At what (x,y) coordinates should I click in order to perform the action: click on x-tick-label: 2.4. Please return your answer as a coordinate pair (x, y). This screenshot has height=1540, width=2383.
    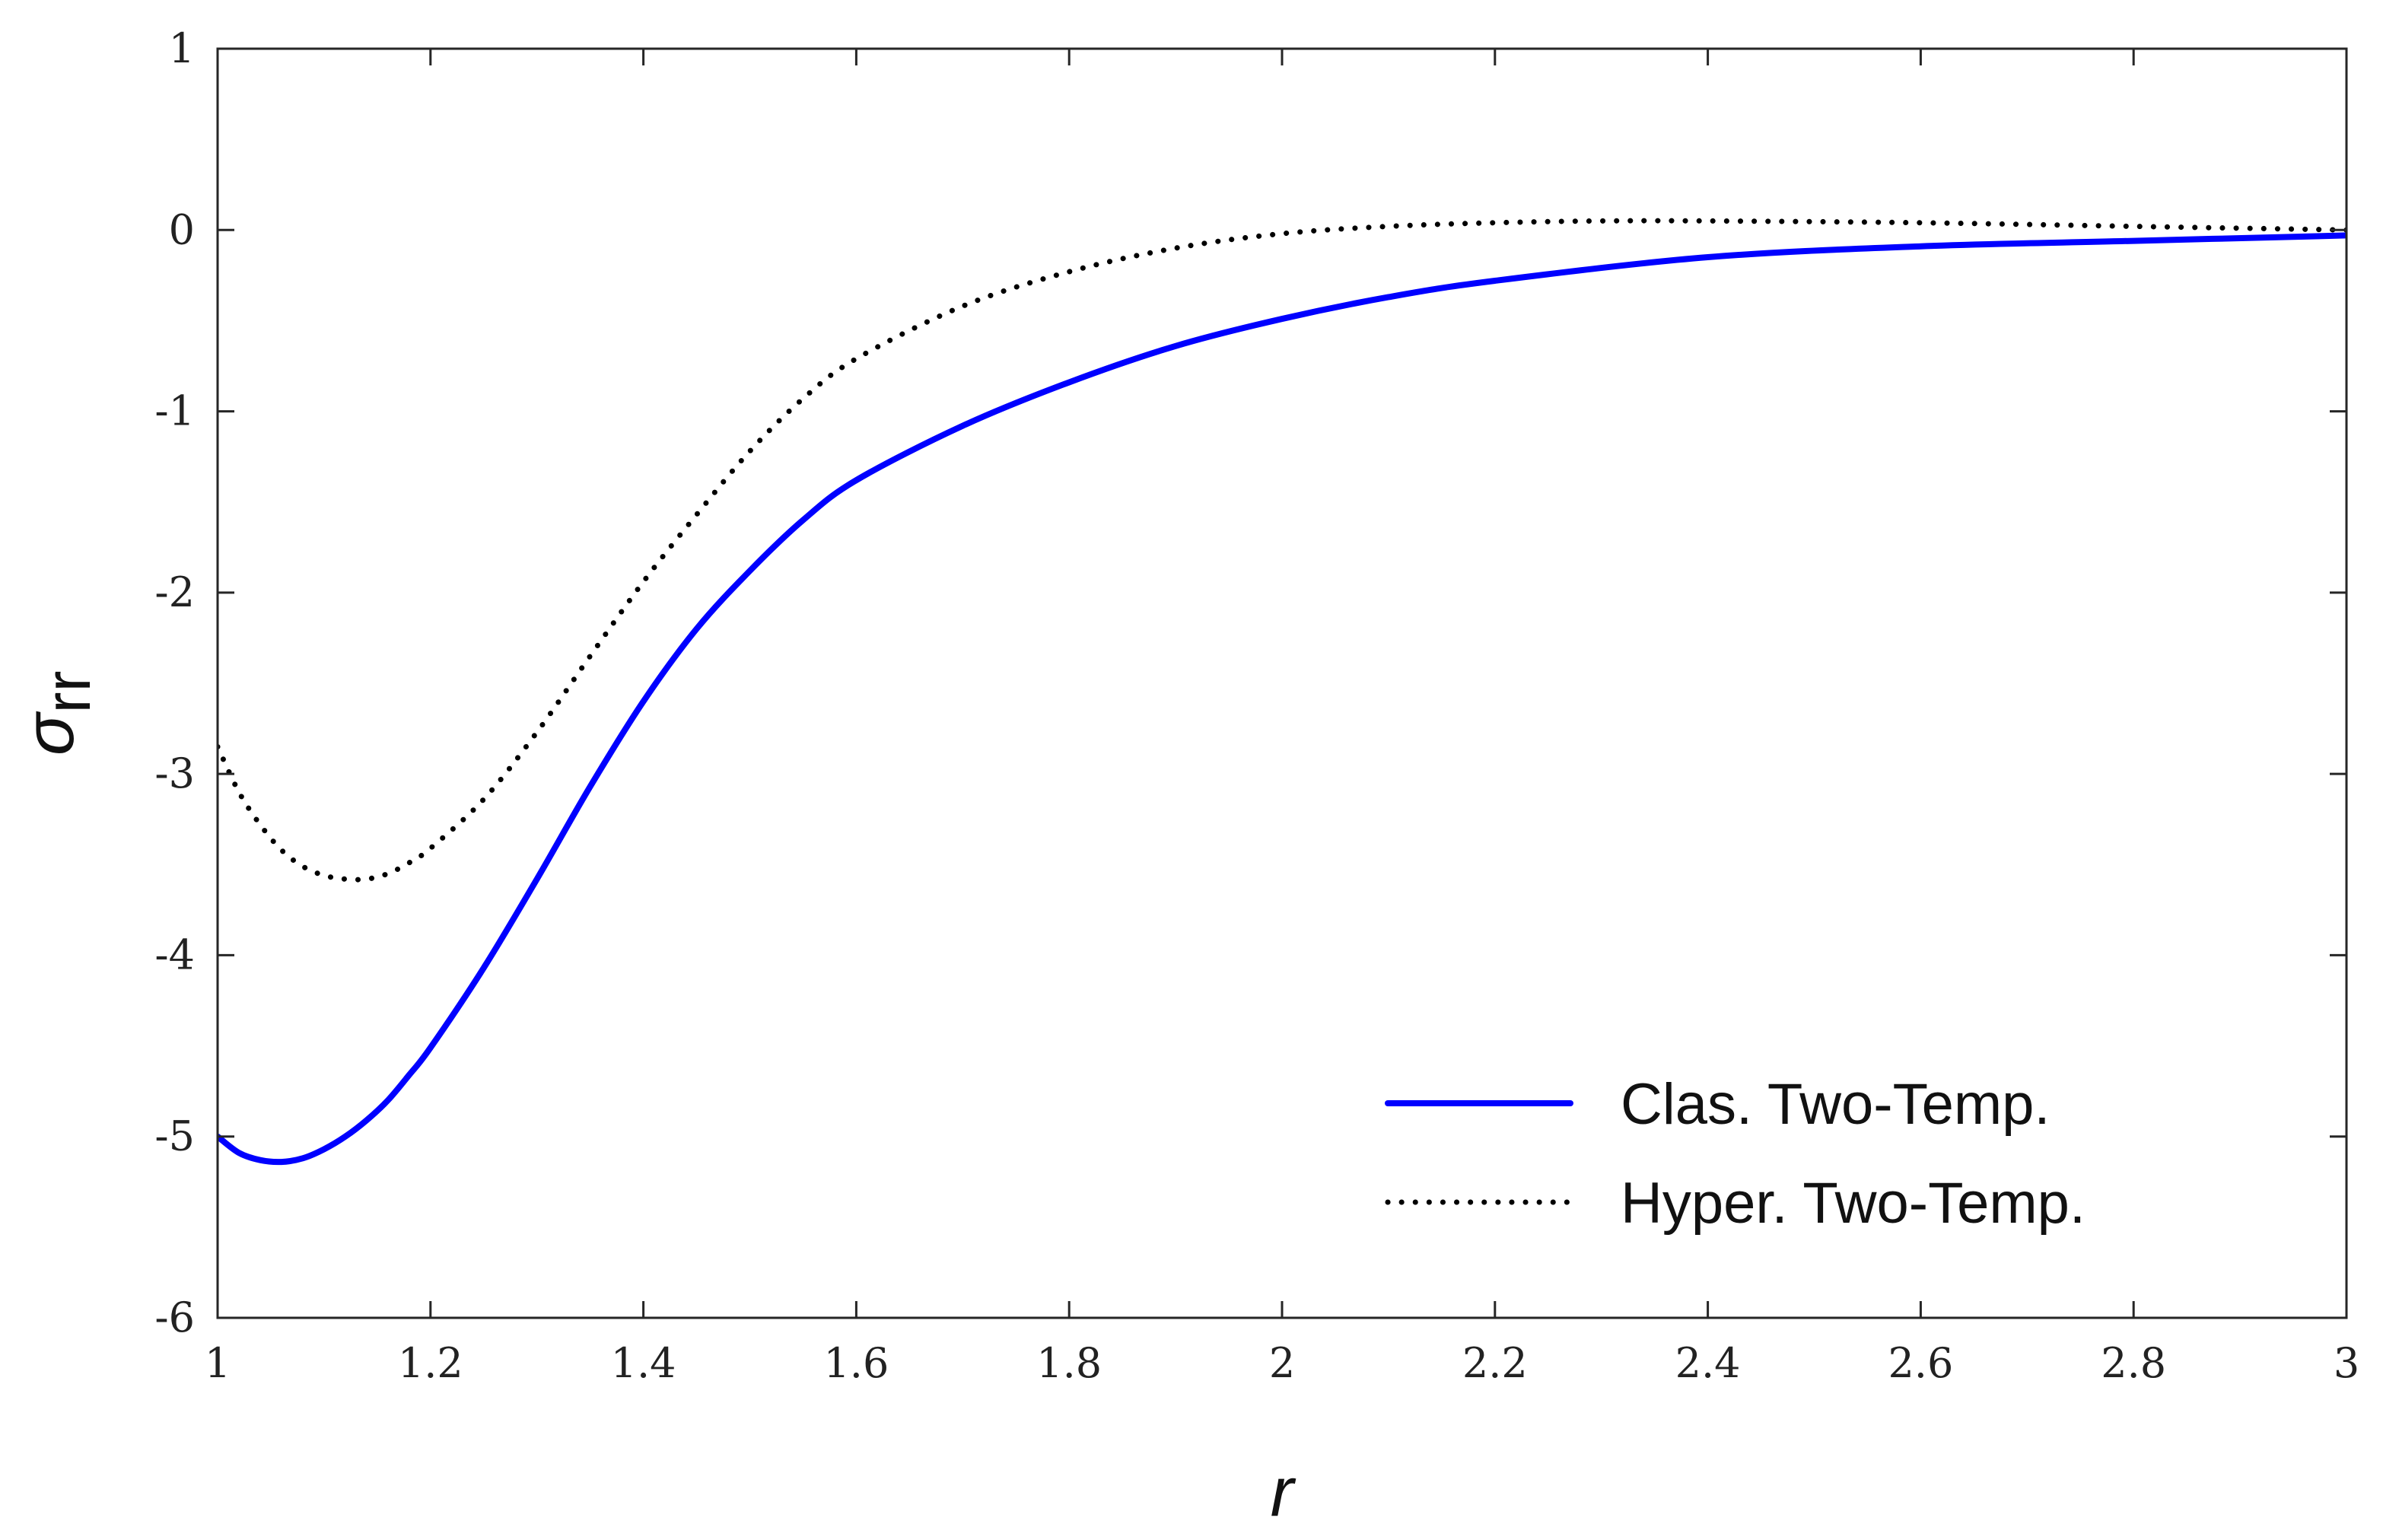
    Looking at the image, I should click on (1708, 1363).